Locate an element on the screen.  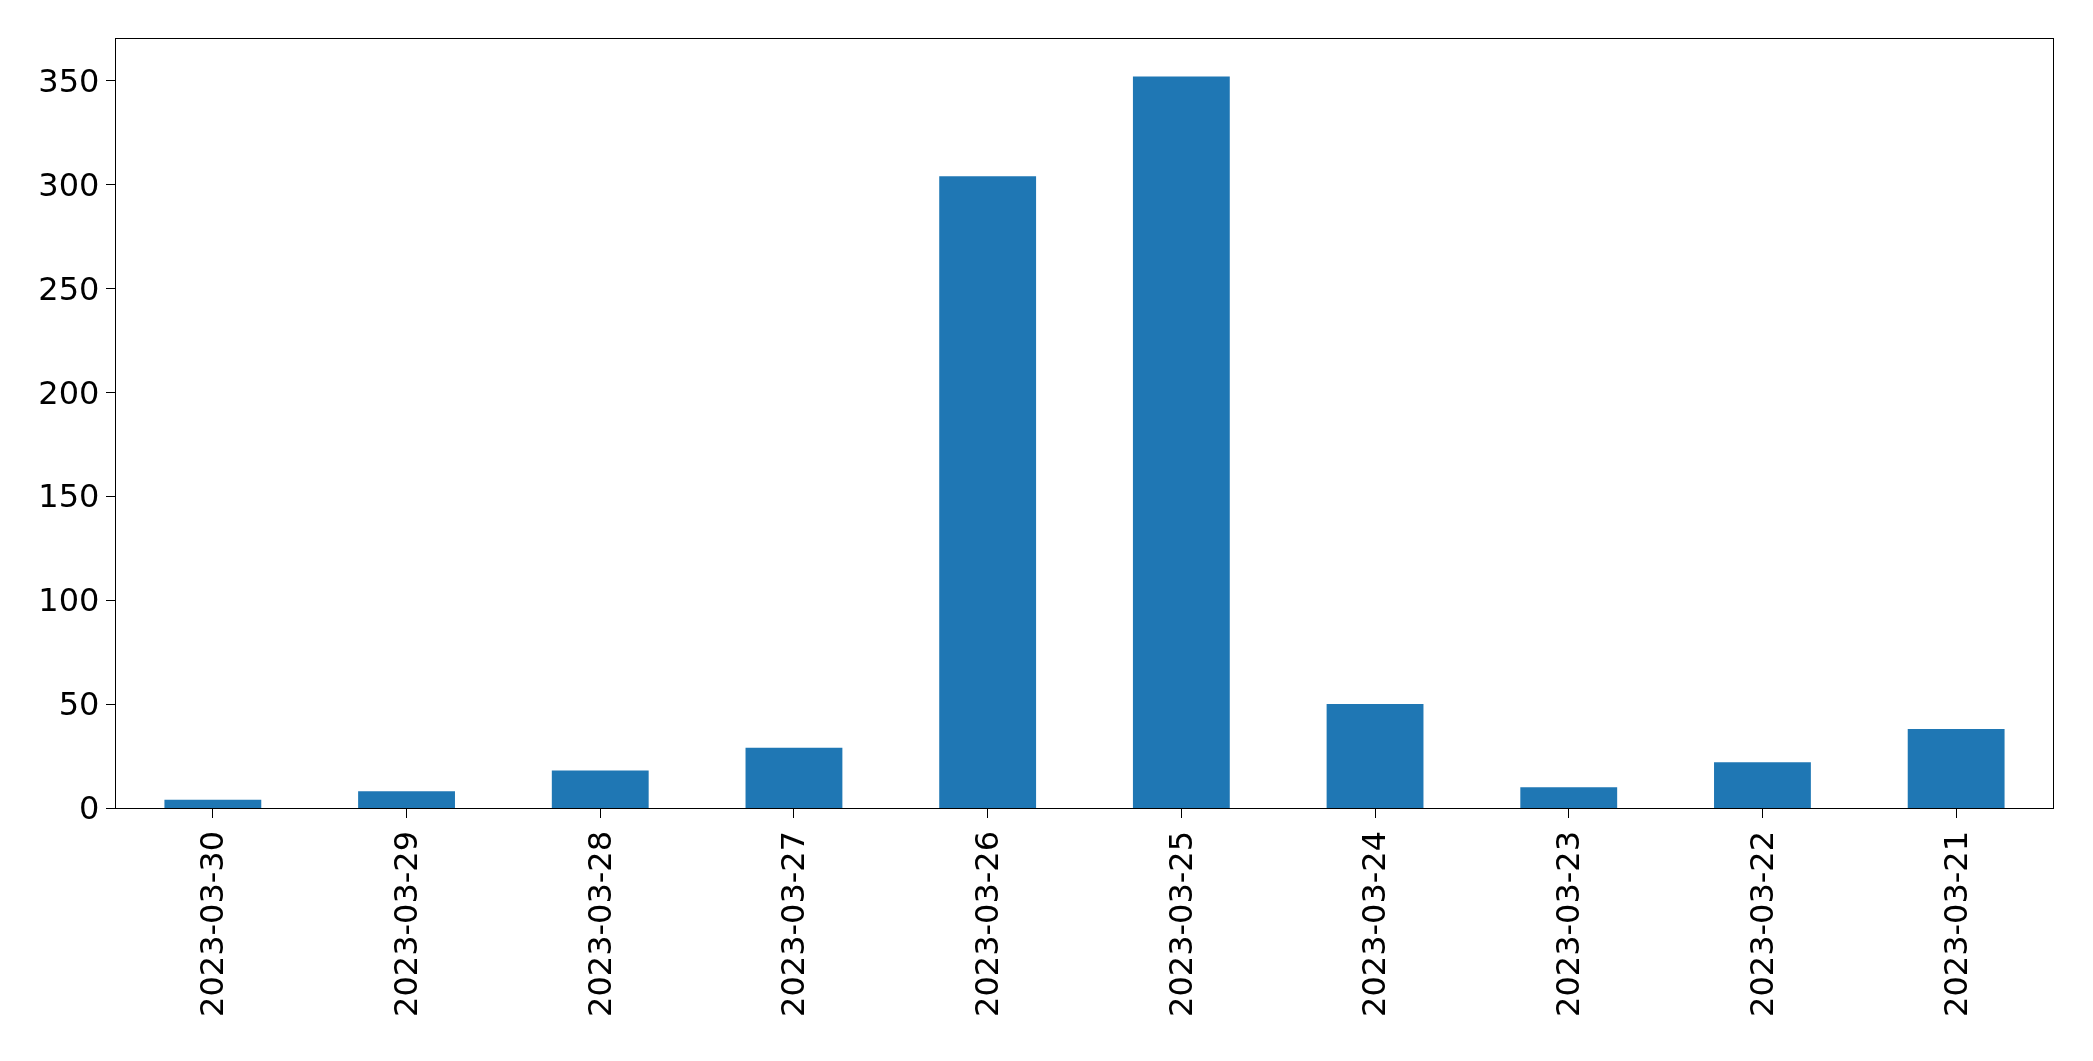
x-tick-label: 2023-03-25 is located at coordinates (1180, 923).